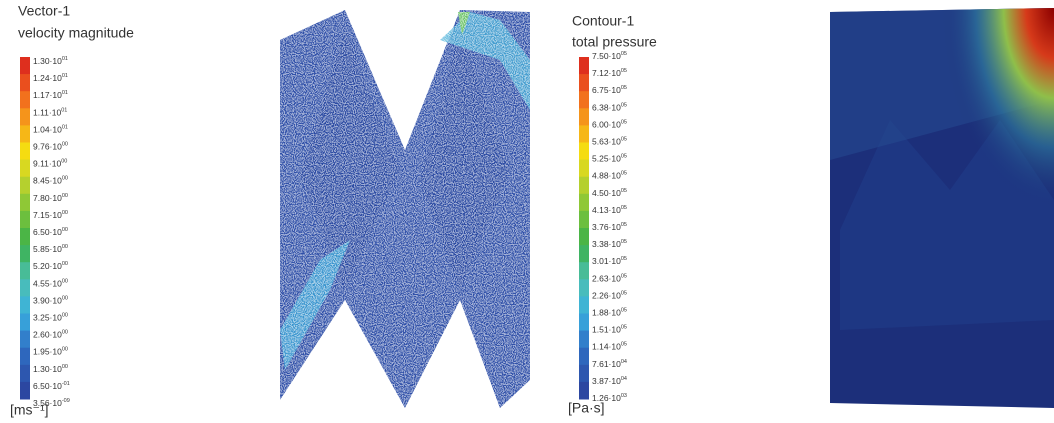 This screenshot has width=1054, height=423. Describe the element at coordinates (47, 352) in the screenshot. I see `label-base: 1.95·10` at that location.